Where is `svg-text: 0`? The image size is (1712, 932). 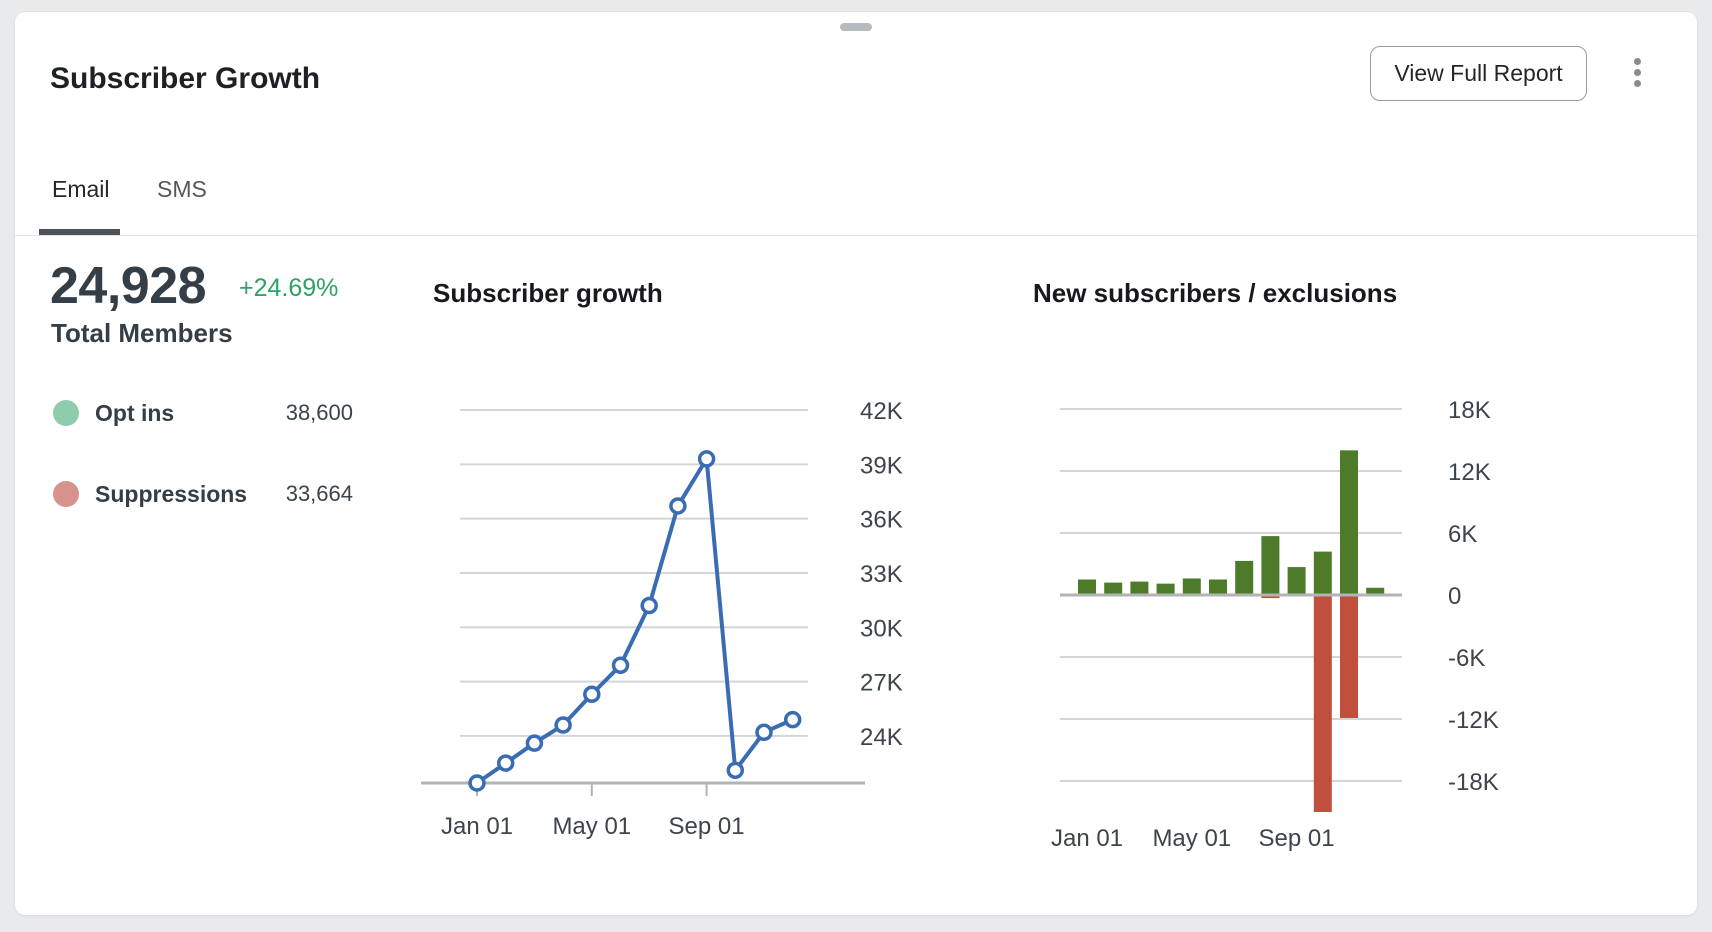 svg-text: 0 is located at coordinates (1454, 596).